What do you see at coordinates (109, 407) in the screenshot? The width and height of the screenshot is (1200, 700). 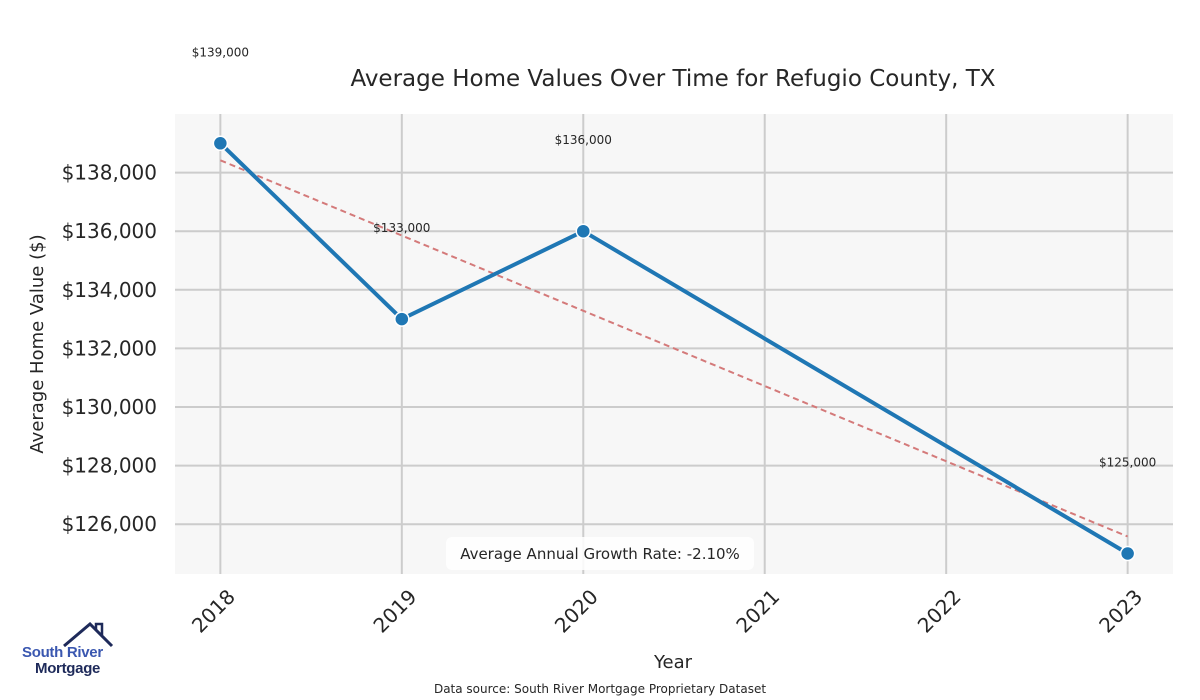 I see `y-tick-label: $130,000` at bounding box center [109, 407].